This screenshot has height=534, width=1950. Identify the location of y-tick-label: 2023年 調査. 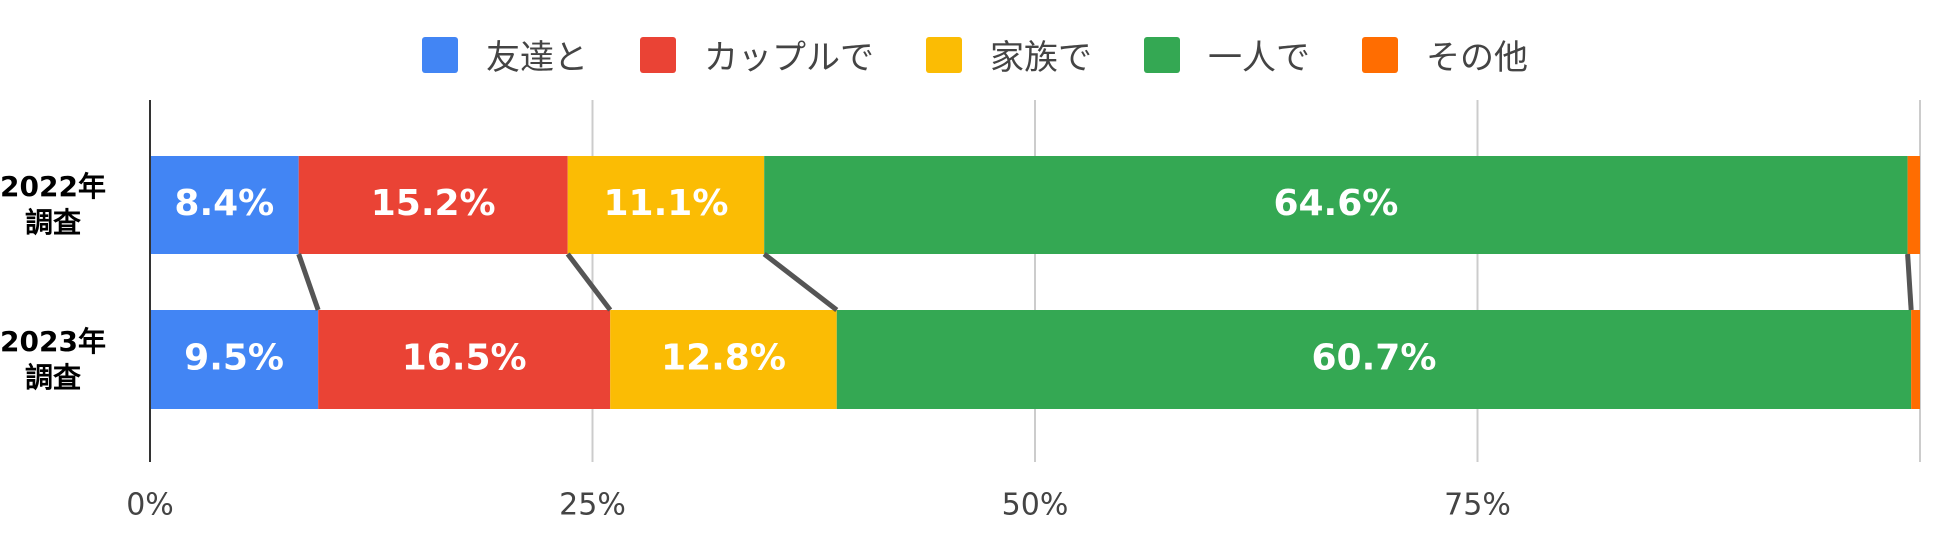
(53, 359).